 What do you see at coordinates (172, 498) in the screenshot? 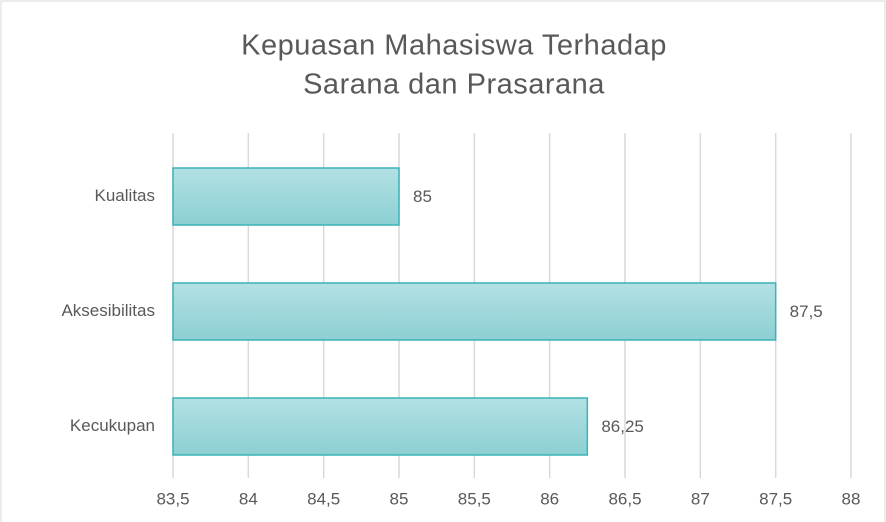
I see `x-tick-label: 83,5` at bounding box center [172, 498].